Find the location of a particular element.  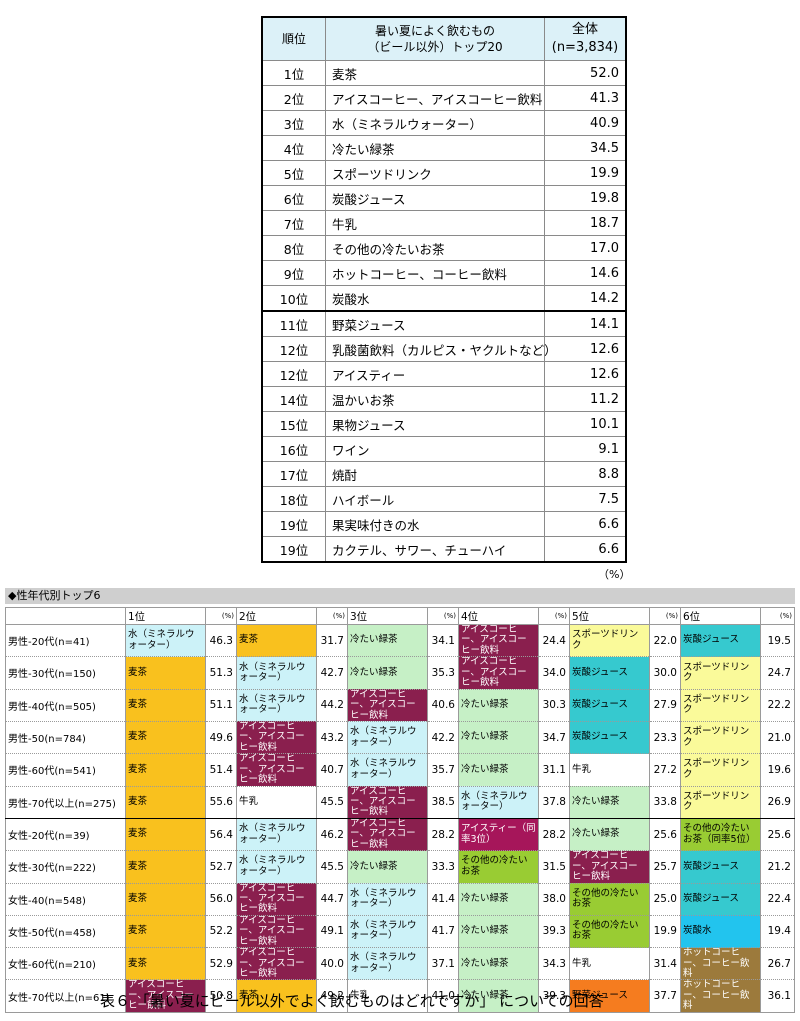

rank-cell: 2位 is located at coordinates (293, 98).